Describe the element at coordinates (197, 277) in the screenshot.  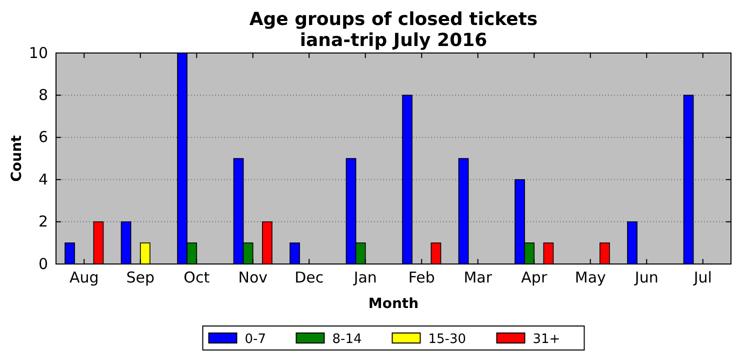
I see `x-tick-label: Oct` at that location.